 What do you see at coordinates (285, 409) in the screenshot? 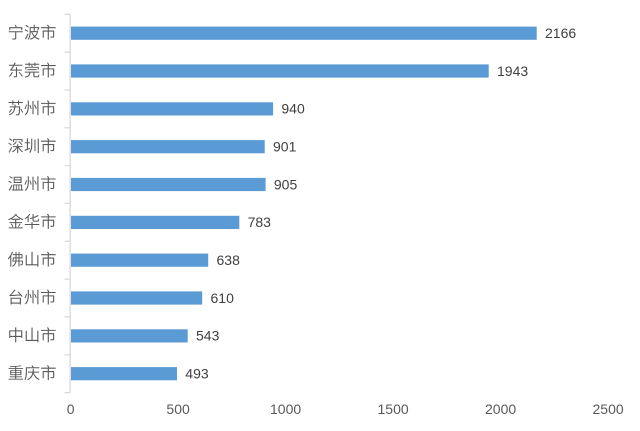
I see `svg-text: 1000` at bounding box center [285, 409].